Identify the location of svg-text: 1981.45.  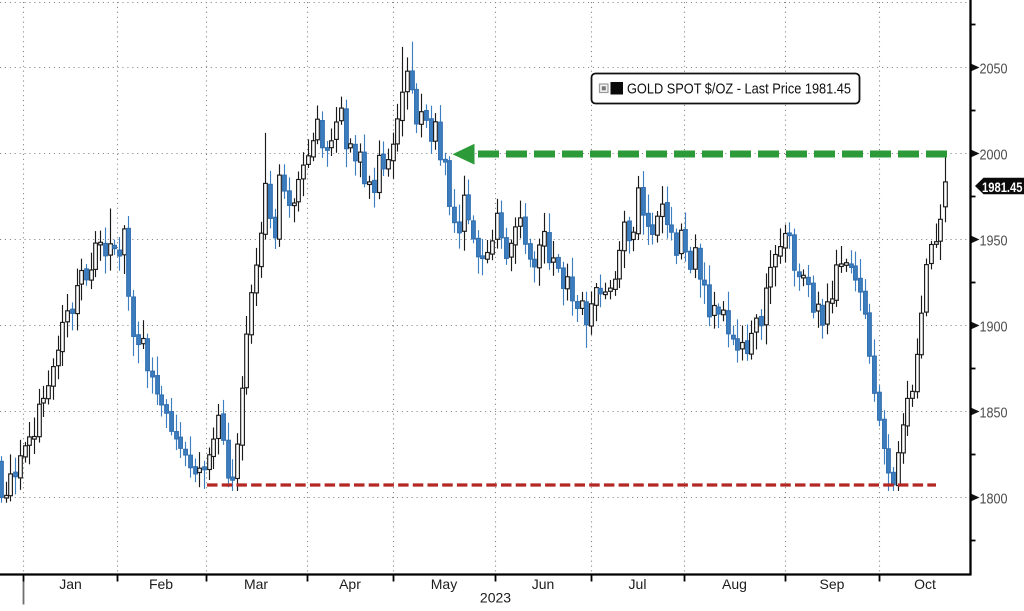
(1002, 187).